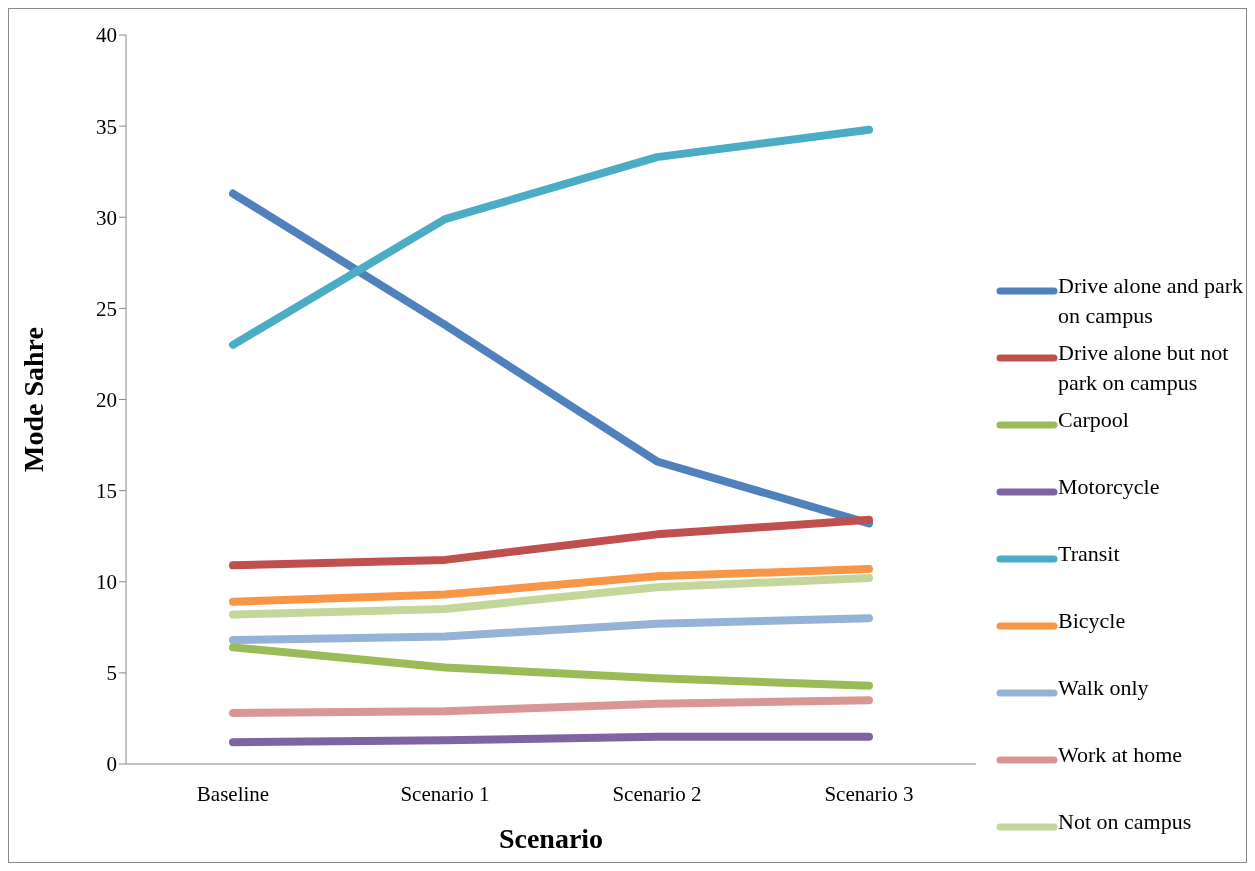 The width and height of the screenshot is (1255, 871). What do you see at coordinates (1109, 487) in the screenshot?
I see `legend-label: Motorcycle` at bounding box center [1109, 487].